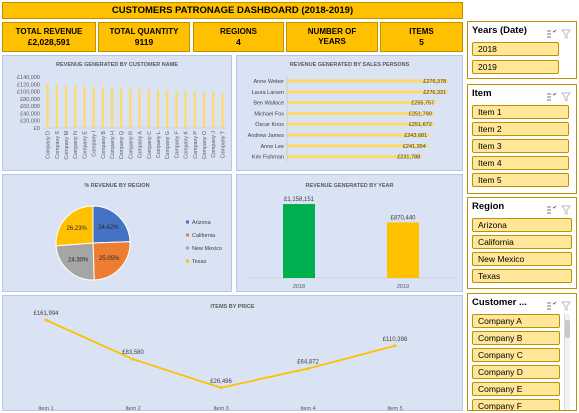 The width and height of the screenshot is (579, 413). Describe the element at coordinates (67, 145) in the screenshot. I see `x-tick-label: Company M` at that location.